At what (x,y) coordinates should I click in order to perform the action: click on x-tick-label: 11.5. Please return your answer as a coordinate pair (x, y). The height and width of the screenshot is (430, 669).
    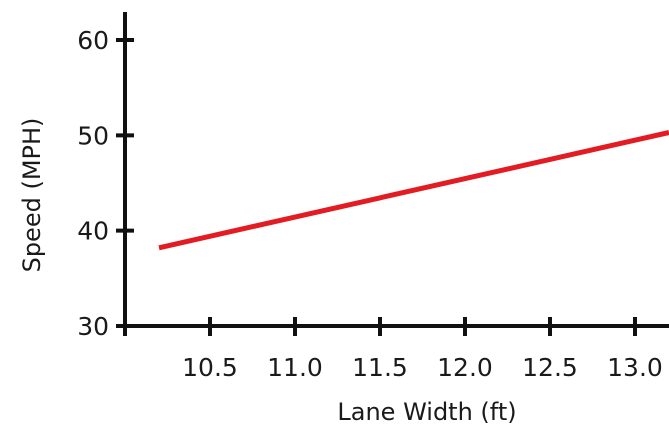
    Looking at the image, I should click on (380, 367).